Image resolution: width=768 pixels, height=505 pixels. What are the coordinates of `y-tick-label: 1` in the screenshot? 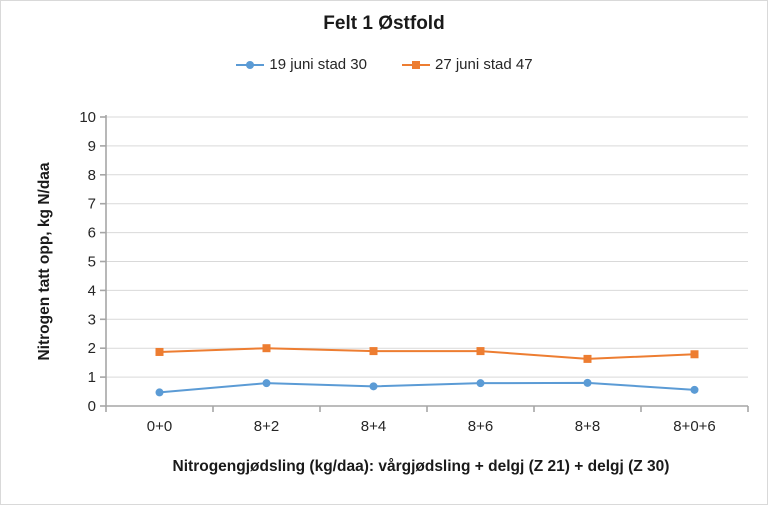 It's located at (92, 377).